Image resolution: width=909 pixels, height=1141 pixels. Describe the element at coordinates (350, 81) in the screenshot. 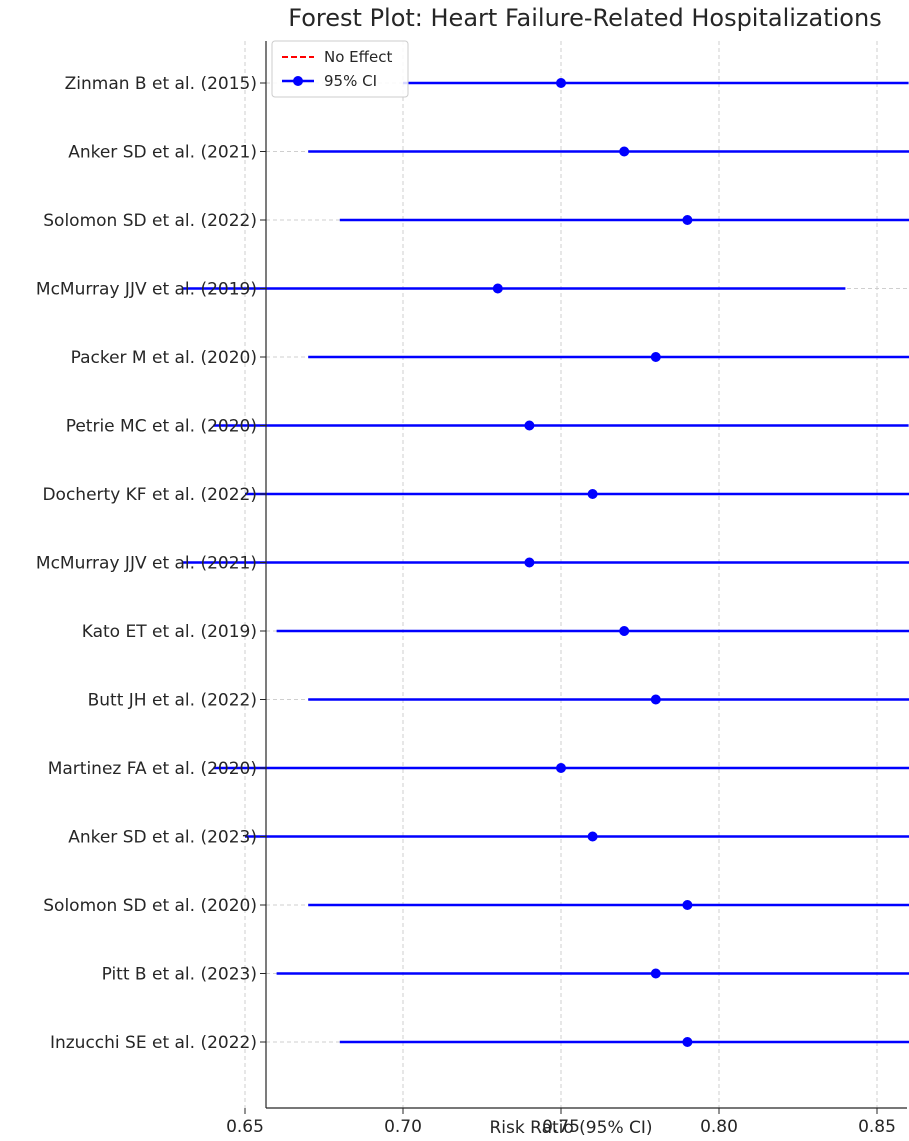

I see `legend-ci-label: 95% CI` at that location.